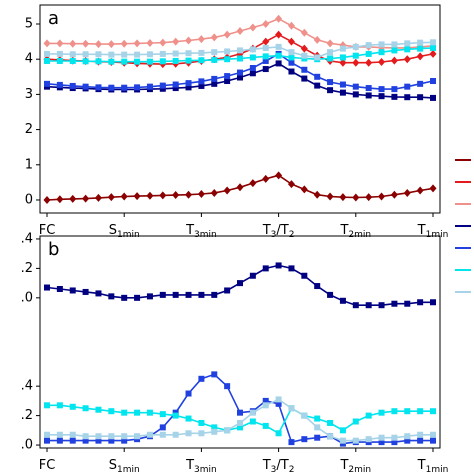 This screenshot has height=474, width=474. What do you see at coordinates (29, 199) in the screenshot?
I see `y-tick-label: 0` at bounding box center [29, 199].